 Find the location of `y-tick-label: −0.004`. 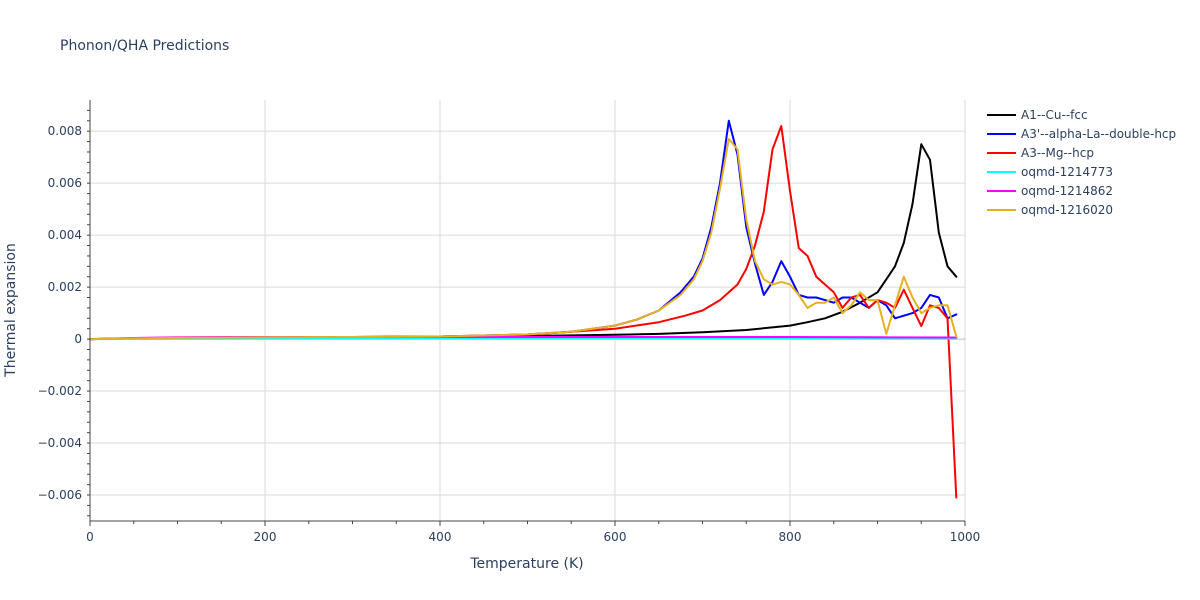

y-tick-label: −0.004 is located at coordinates (60, 443).